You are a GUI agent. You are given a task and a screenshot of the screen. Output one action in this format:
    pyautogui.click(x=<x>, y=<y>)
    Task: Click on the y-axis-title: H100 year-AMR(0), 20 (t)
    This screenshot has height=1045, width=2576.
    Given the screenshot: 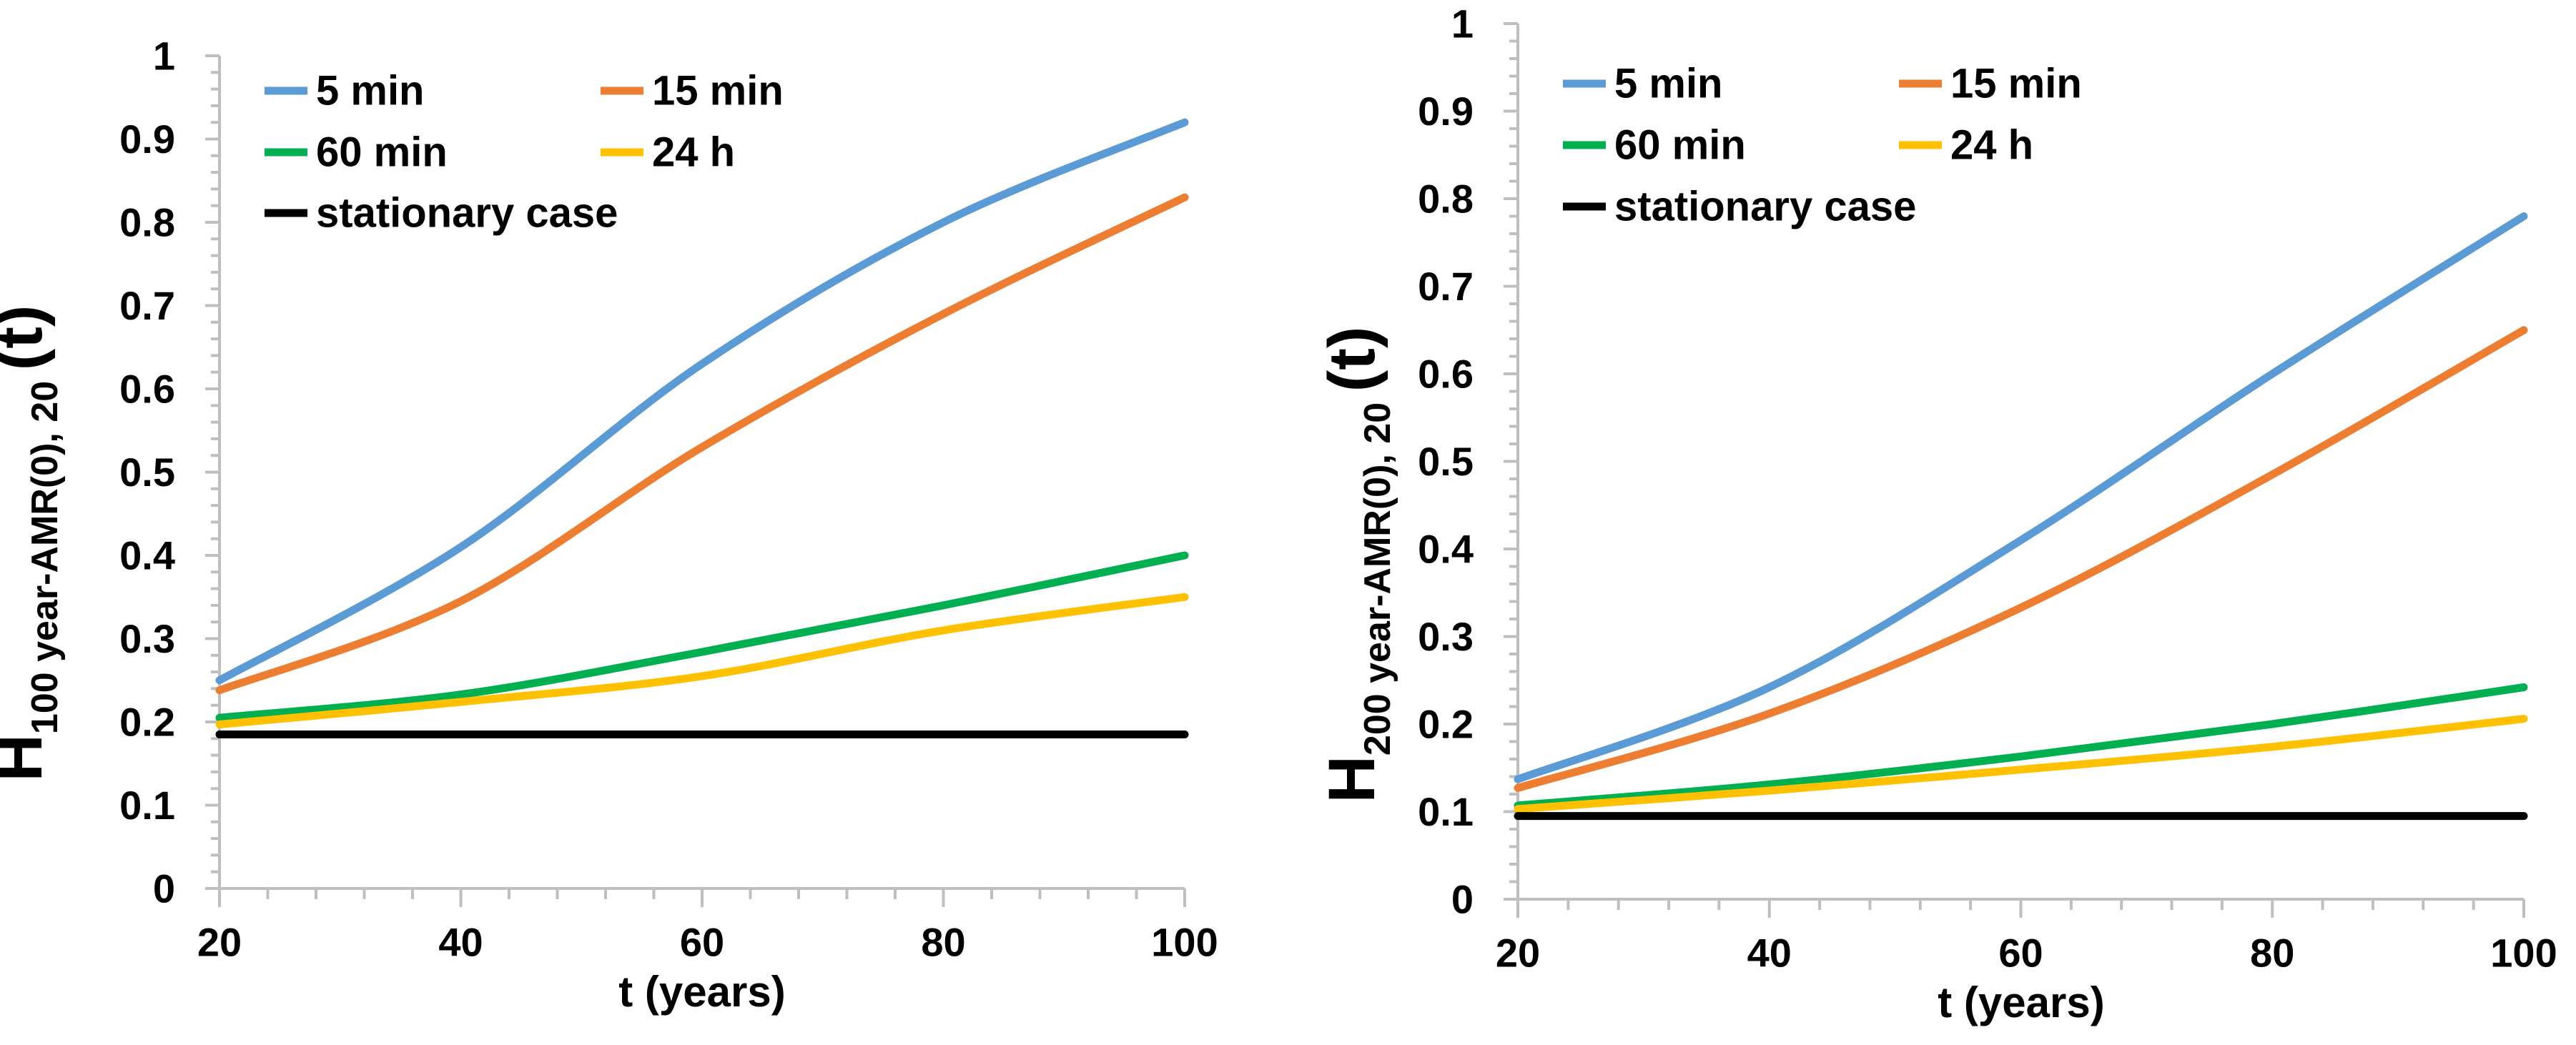 What is the action you would take?
    pyautogui.click(x=33, y=542)
    